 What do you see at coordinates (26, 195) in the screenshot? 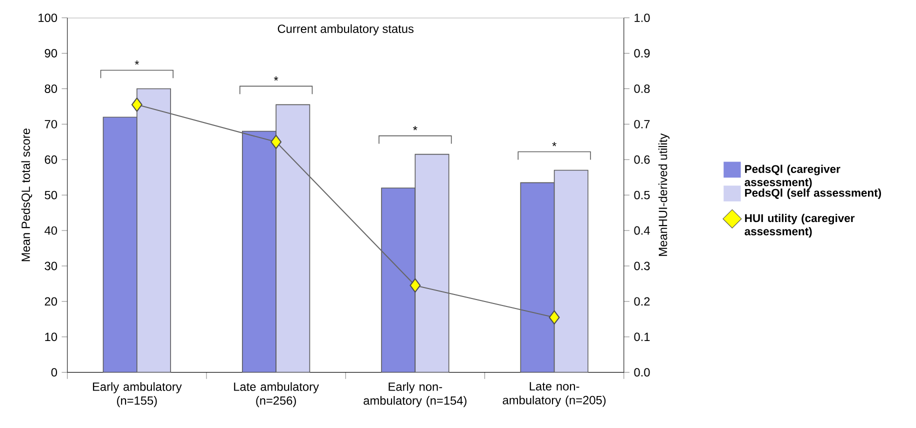
I see `y-axis-title: Mean PedsQL total score` at bounding box center [26, 195].